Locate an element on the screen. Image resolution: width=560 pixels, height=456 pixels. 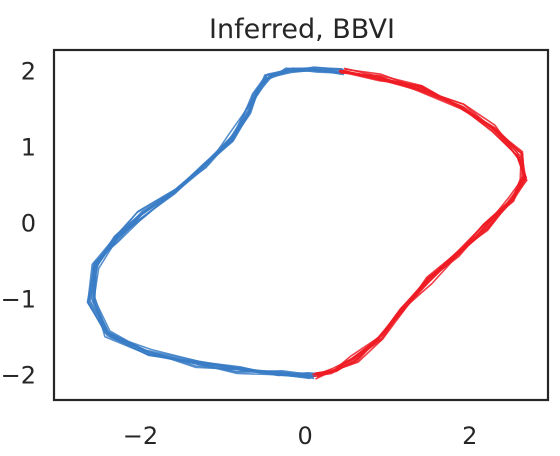
y-tick-label: 1 is located at coordinates (28, 147).